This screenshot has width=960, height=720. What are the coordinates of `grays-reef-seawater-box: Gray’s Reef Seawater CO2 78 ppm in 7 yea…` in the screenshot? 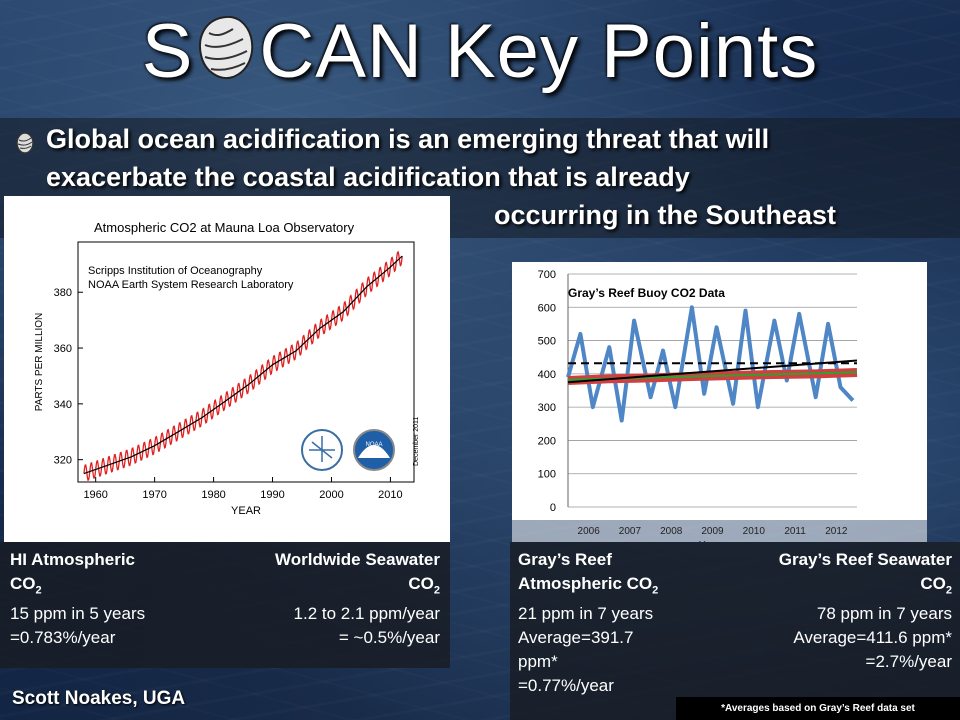 It's located at (828, 619).